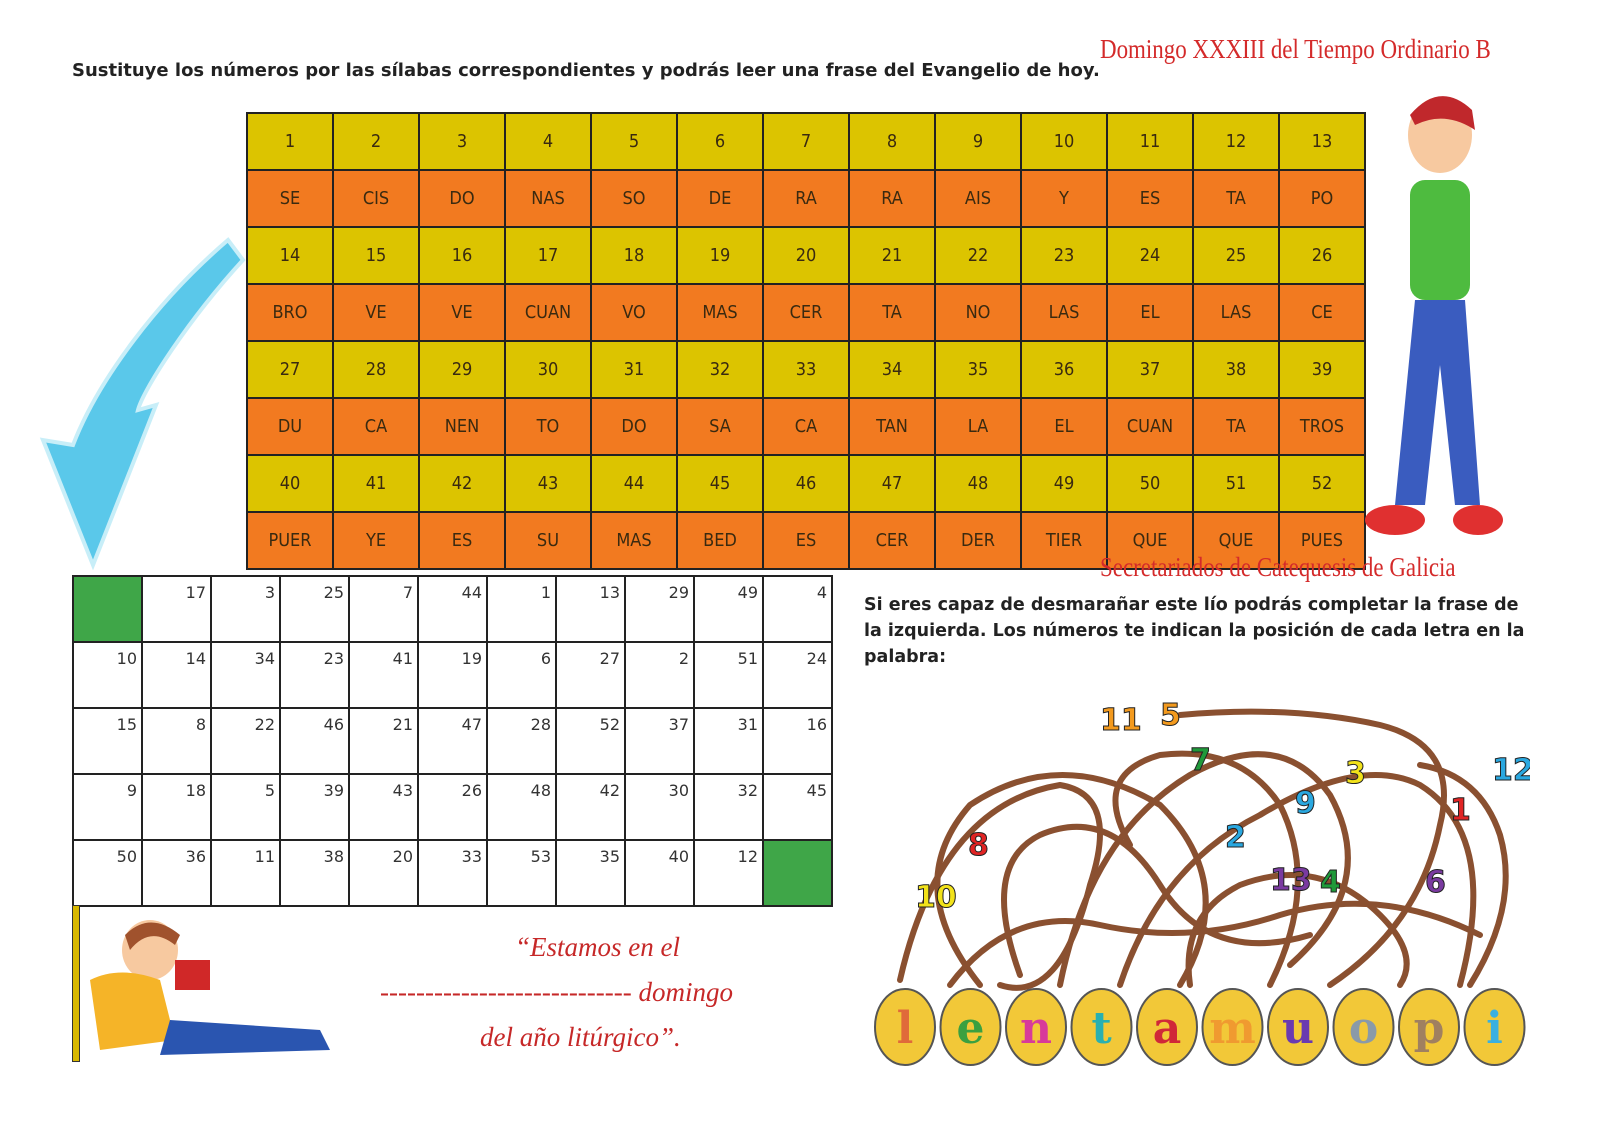 This screenshot has width=1600, height=1130. What do you see at coordinates (659, 609) in the screenshot?
I see `answer-cell: 29` at bounding box center [659, 609].